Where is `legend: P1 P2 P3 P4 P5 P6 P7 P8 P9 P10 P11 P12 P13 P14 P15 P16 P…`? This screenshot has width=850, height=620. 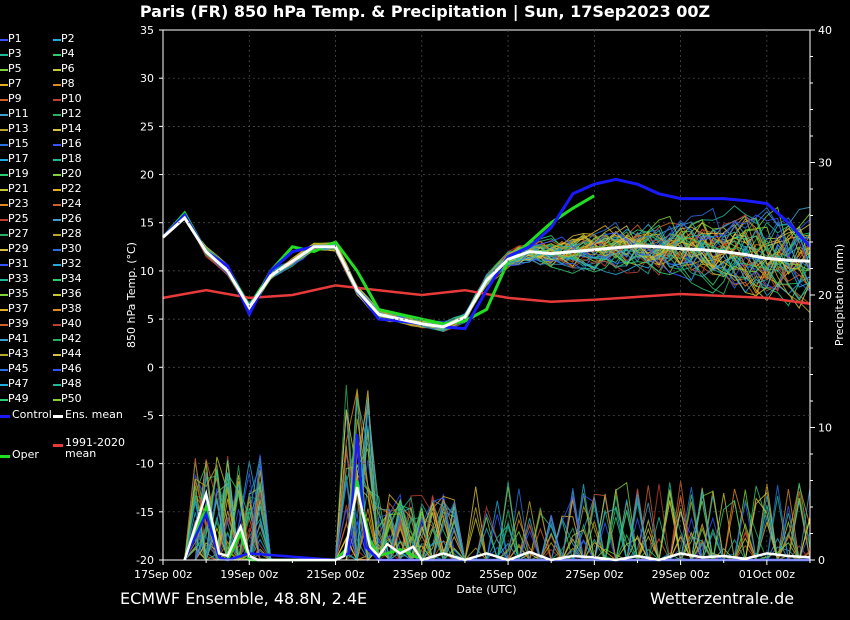
legend: P1 P2 P3 P4 P5 P6 P7 P8 P9 P10 P11 P12 P13 P14 P15 P16 P… is located at coordinates (67, 252).